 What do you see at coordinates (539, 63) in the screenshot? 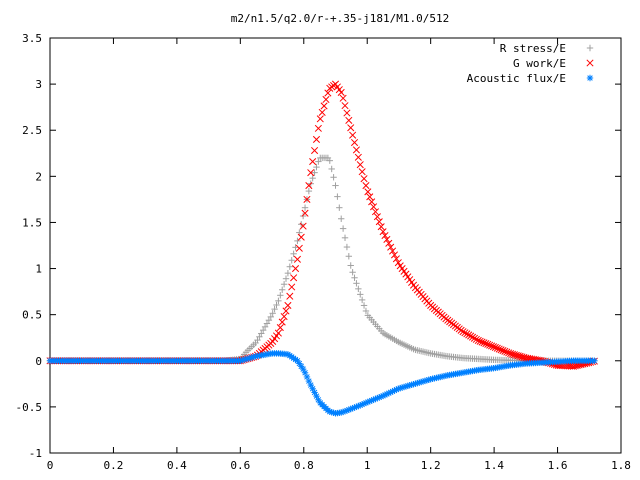
I see `legend-label: G work/E` at bounding box center [539, 63].